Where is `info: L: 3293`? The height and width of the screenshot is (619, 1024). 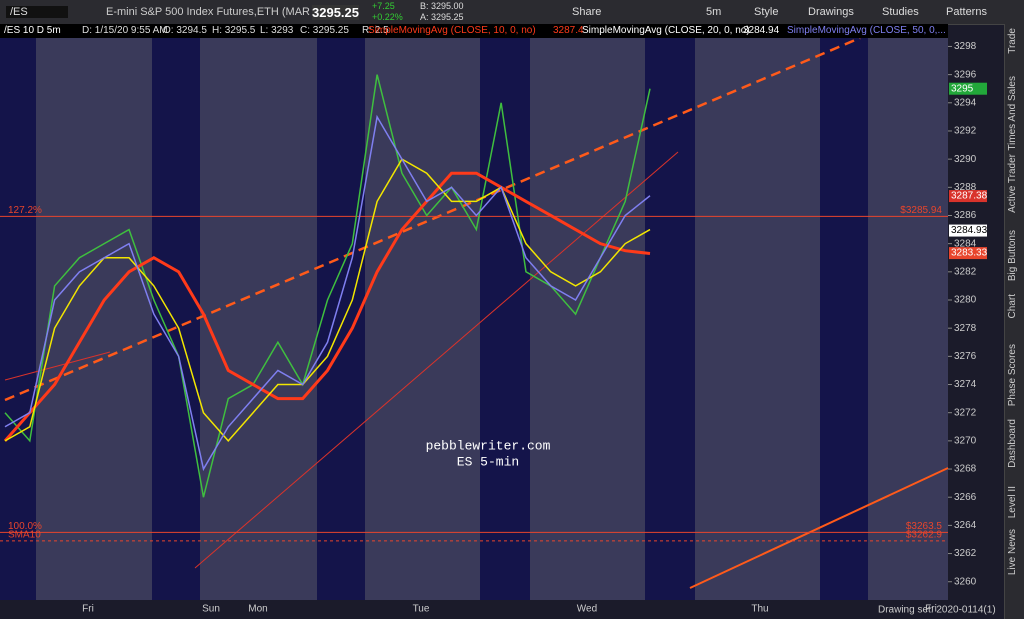
info: L: 3293 is located at coordinates (277, 30).